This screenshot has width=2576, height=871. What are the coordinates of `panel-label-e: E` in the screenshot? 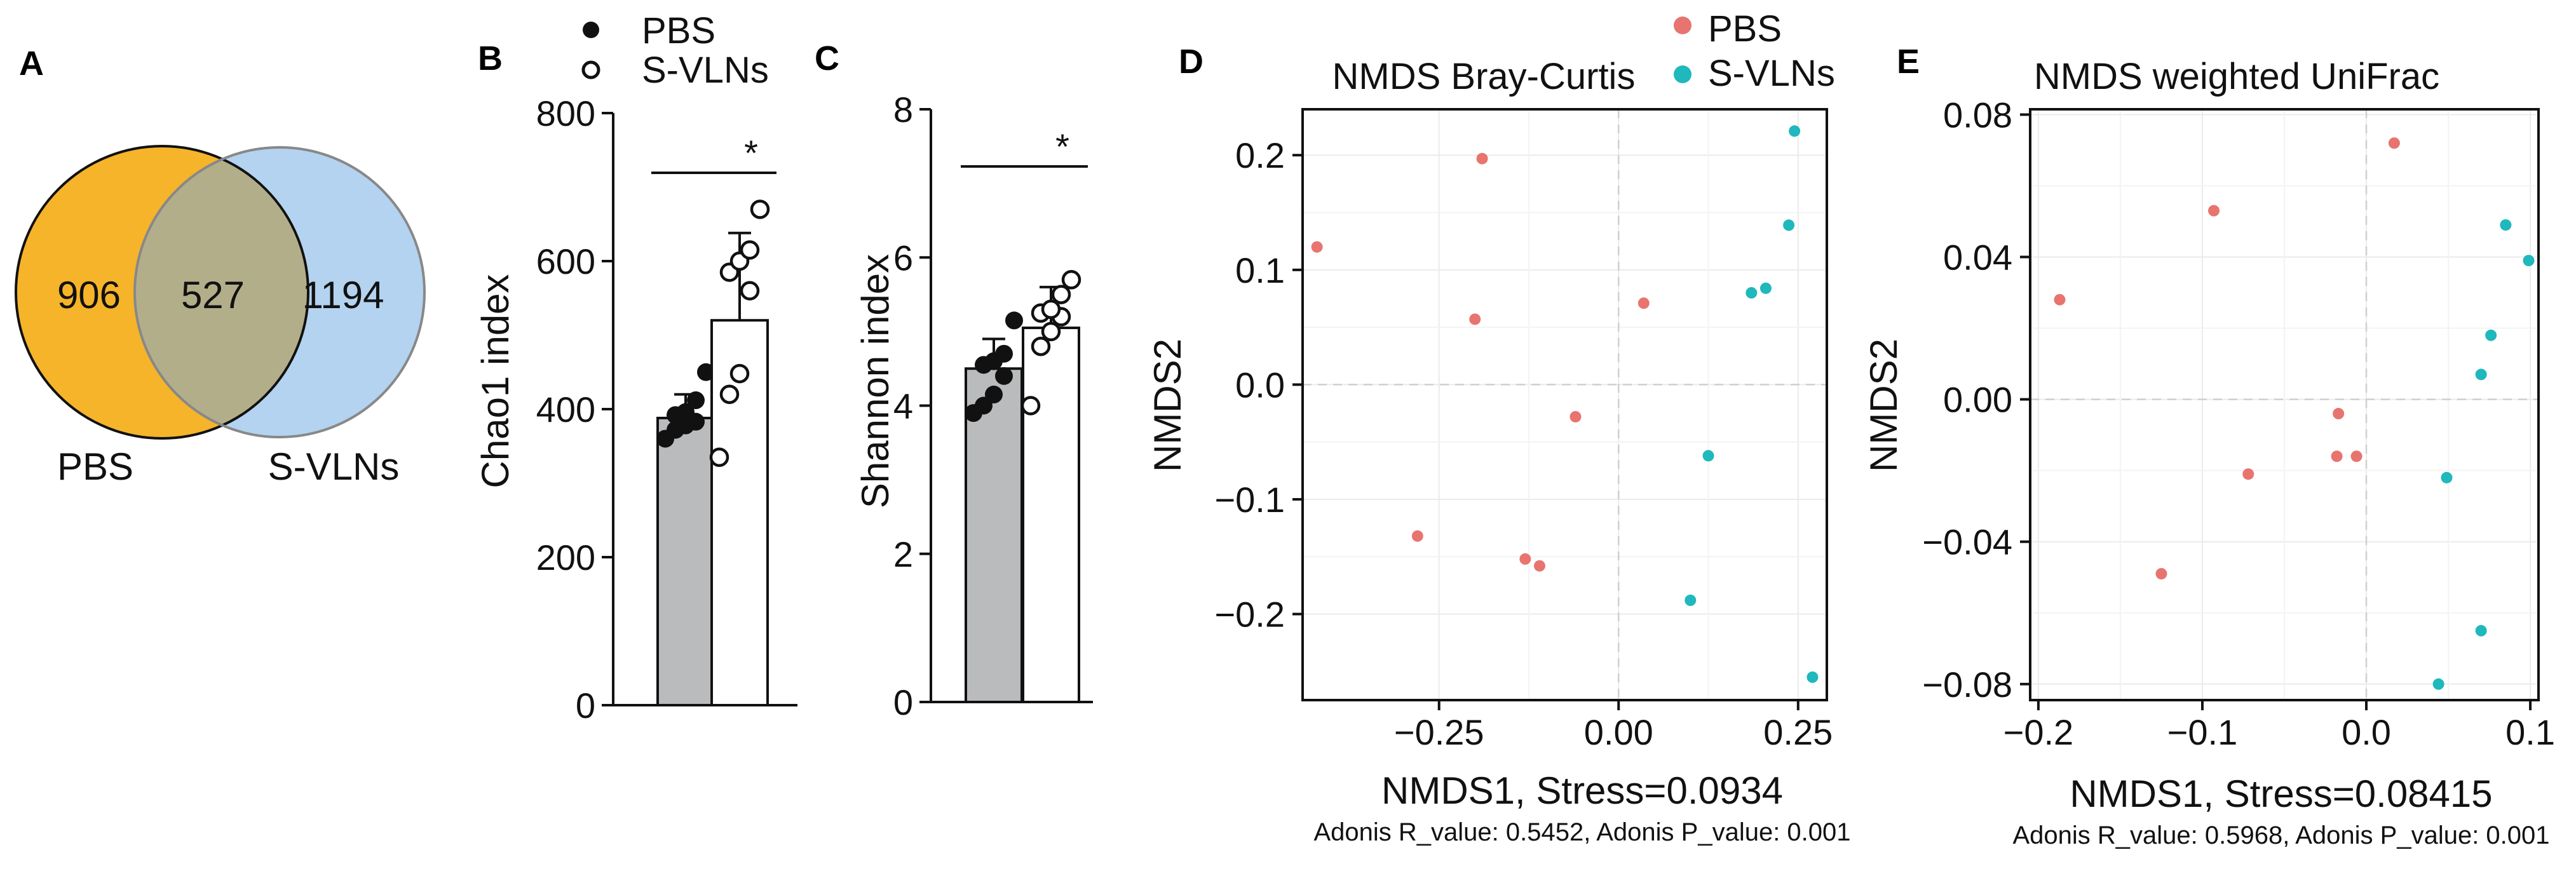 It's located at (1908, 62).